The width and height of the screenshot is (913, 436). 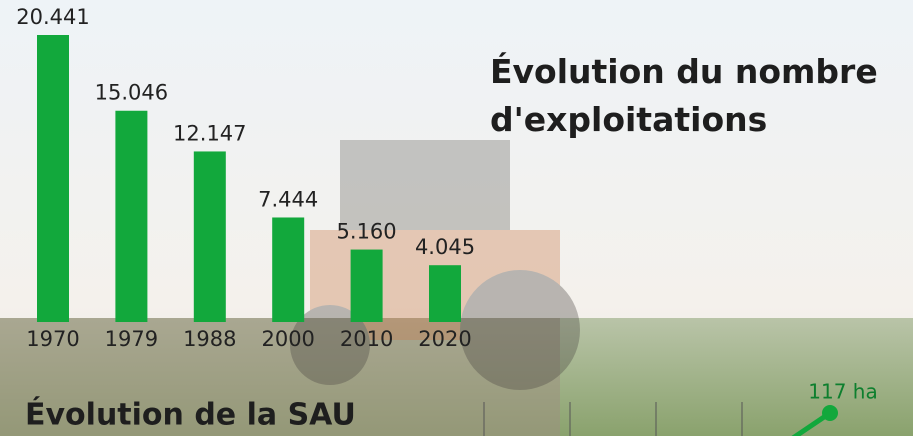 What do you see at coordinates (131, 339) in the screenshot?
I see `x-tick-label: 1979` at bounding box center [131, 339].